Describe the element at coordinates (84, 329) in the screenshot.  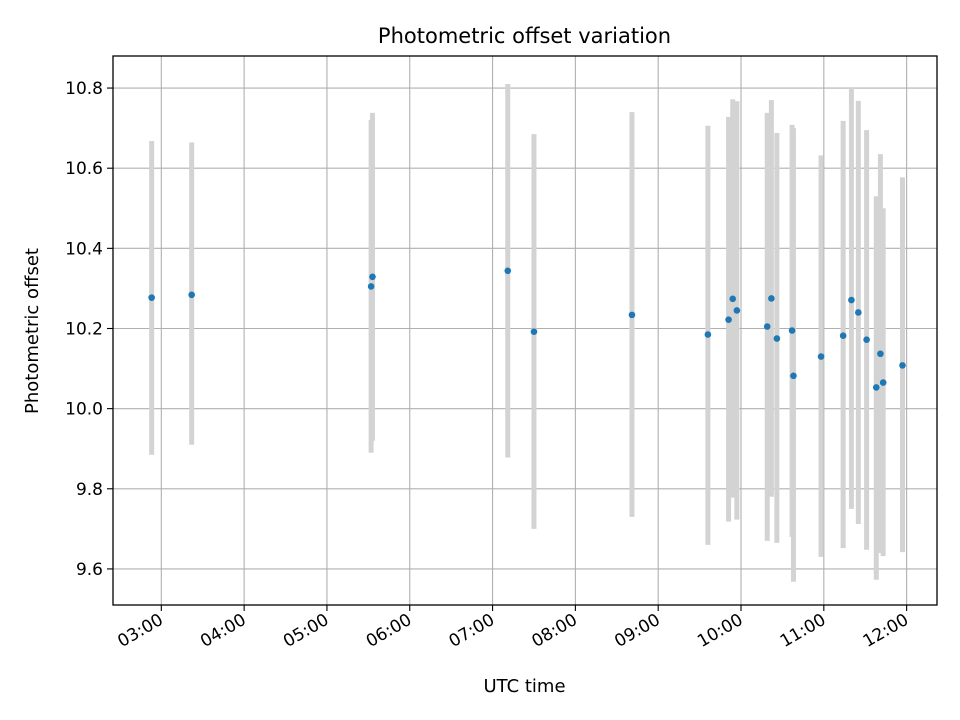
I see `y-tick-label: 10.2` at that location.